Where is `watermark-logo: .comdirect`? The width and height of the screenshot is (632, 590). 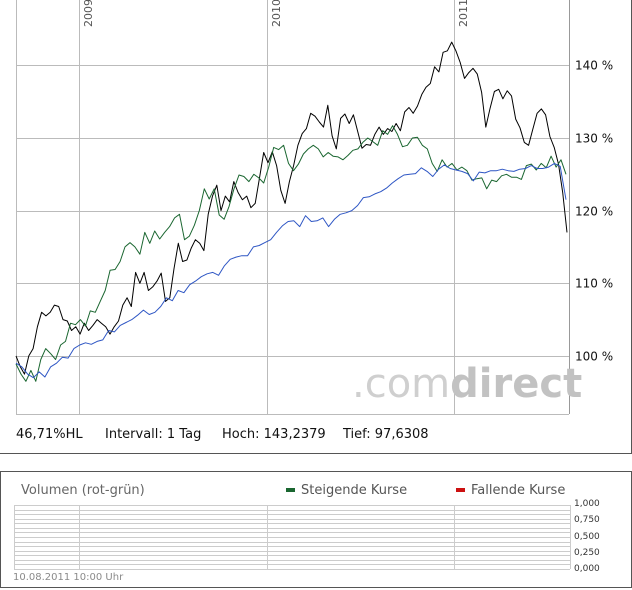 watermark-logo: .comdirect is located at coordinates (467, 384).